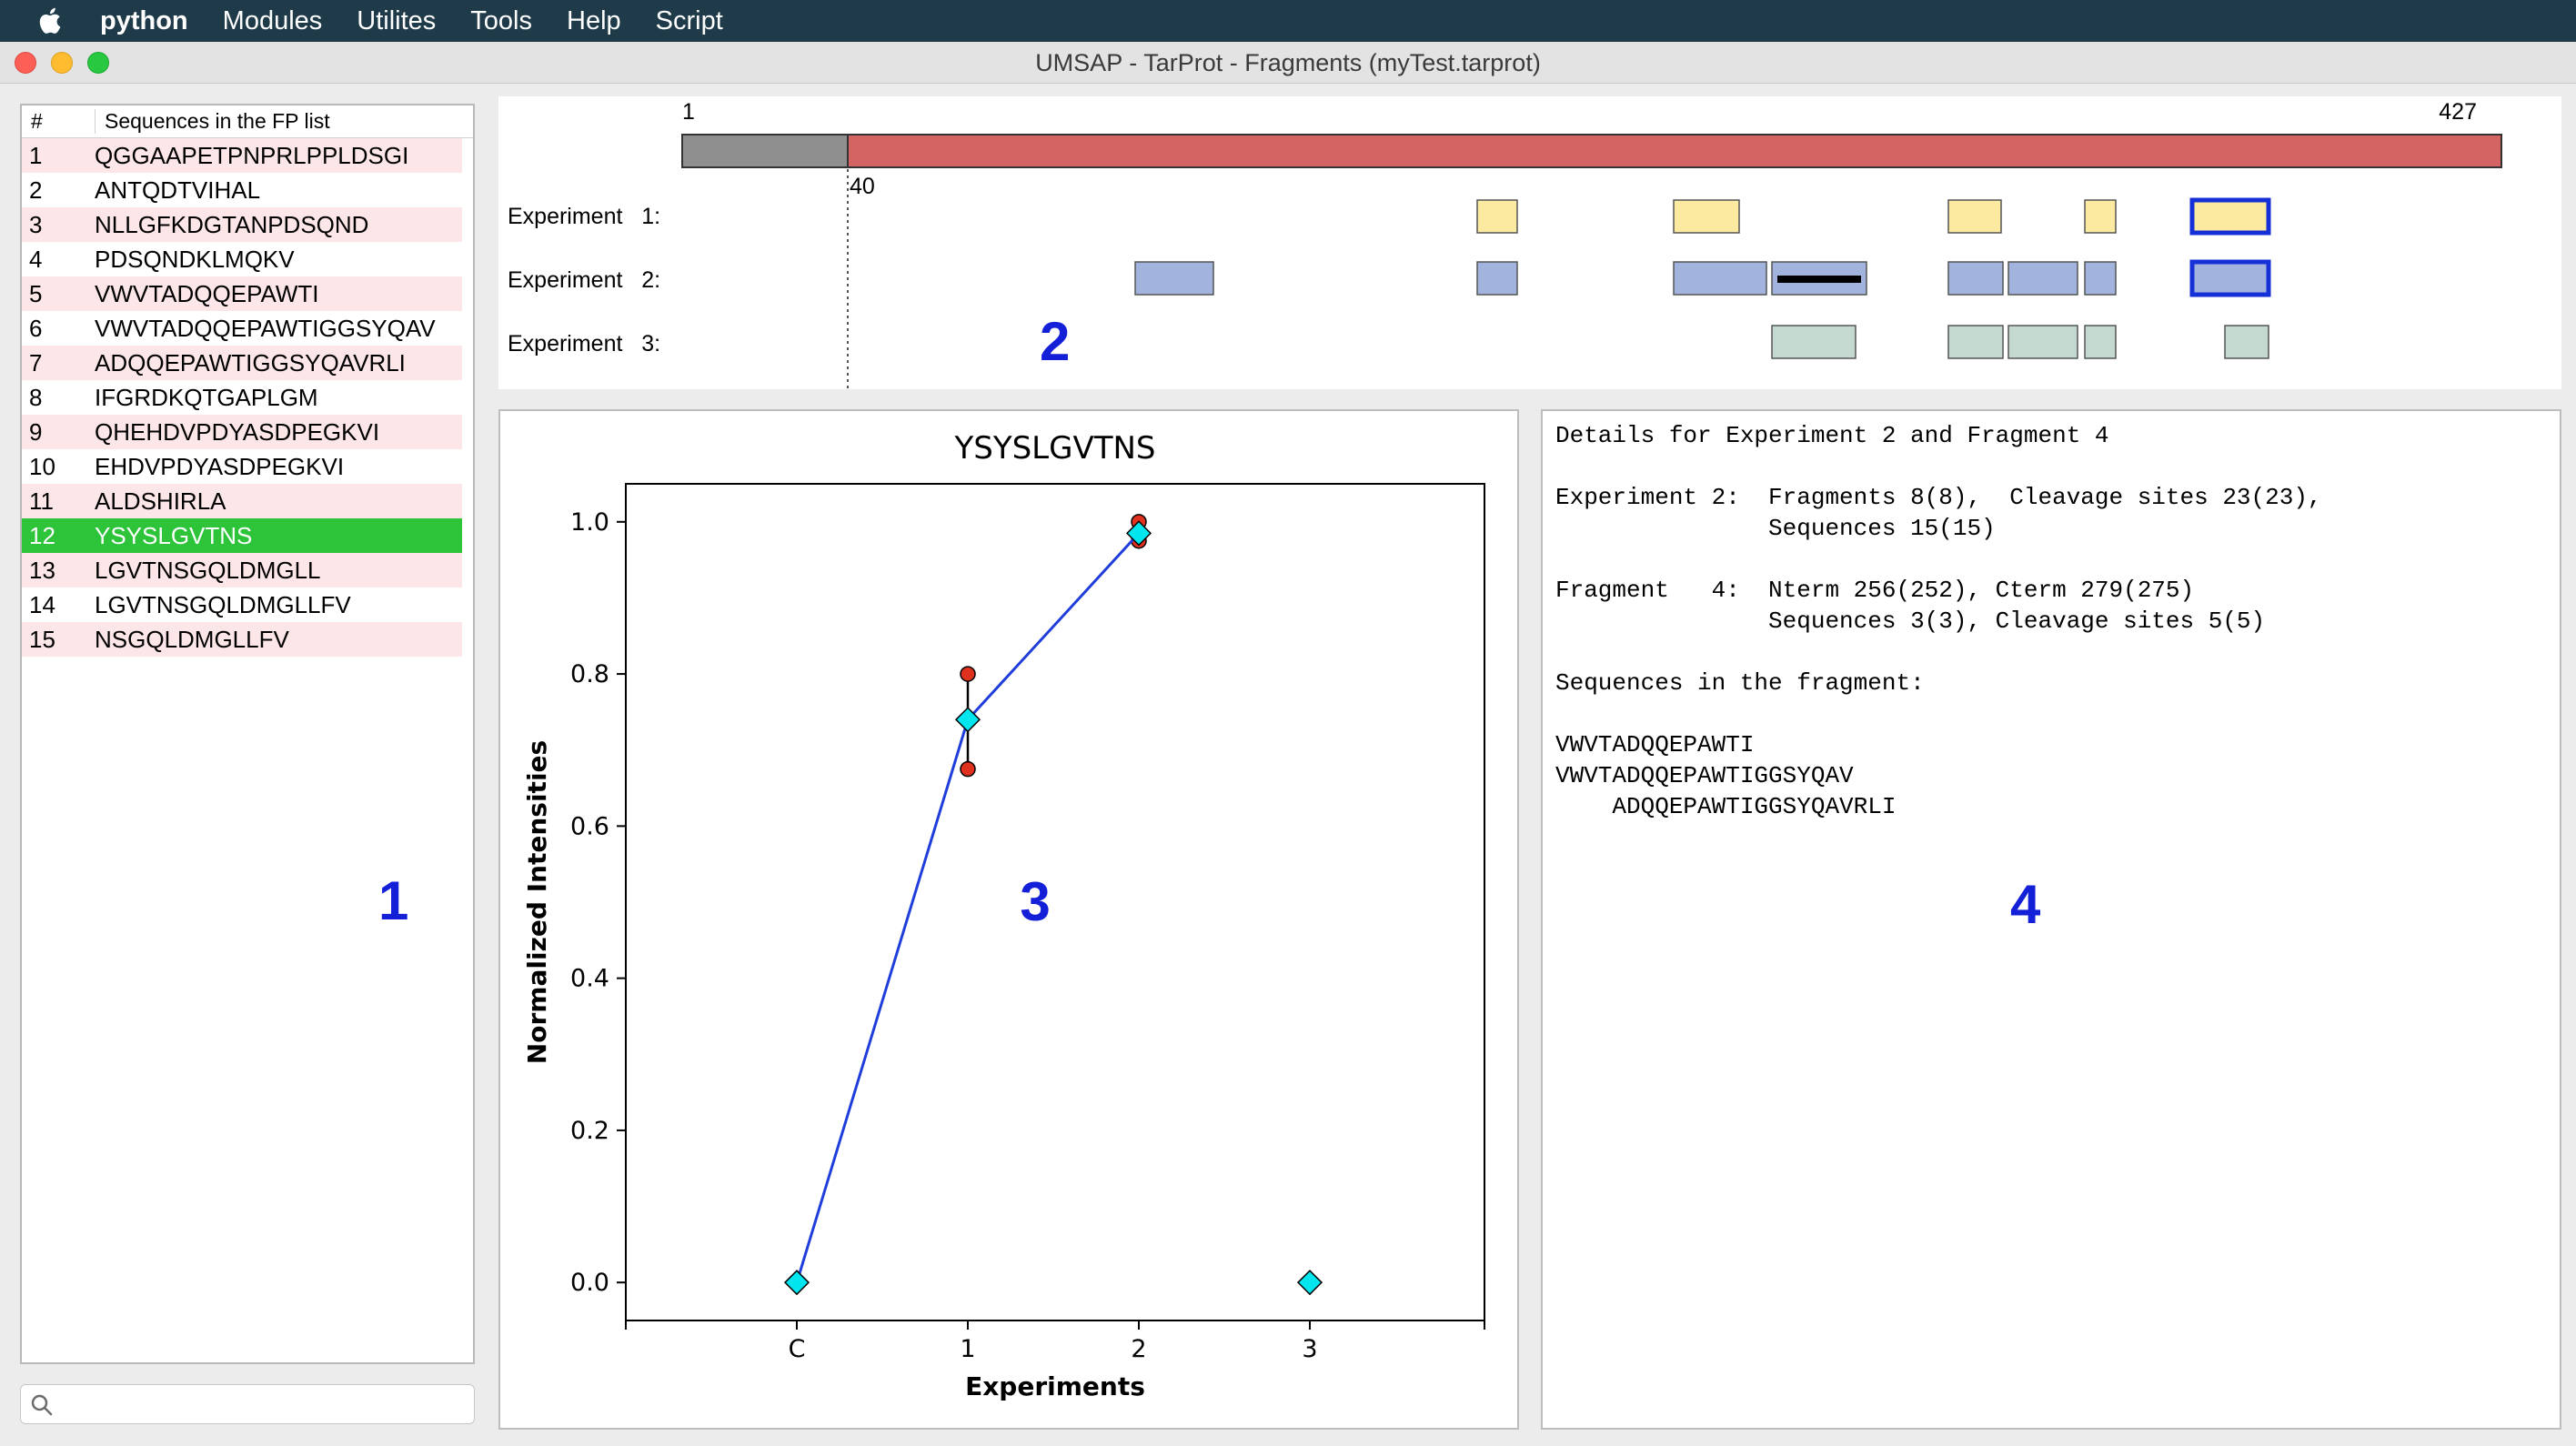  Describe the element at coordinates (589, 826) in the screenshot. I see `y-tick-label: 0.6` at that location.